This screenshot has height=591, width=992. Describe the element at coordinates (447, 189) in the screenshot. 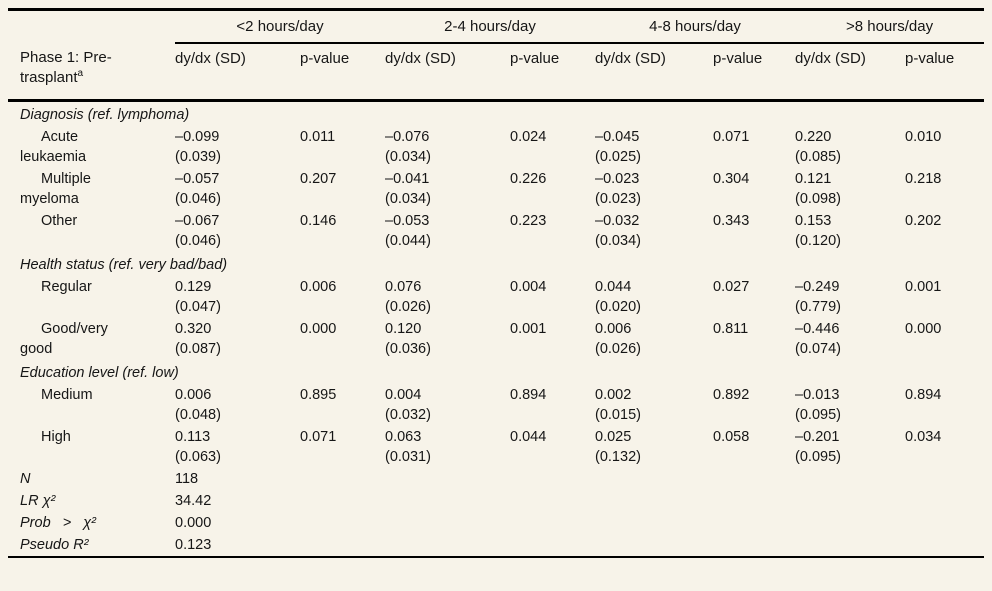

I see `dydx-cell: –0.041 (0.034)` at that location.